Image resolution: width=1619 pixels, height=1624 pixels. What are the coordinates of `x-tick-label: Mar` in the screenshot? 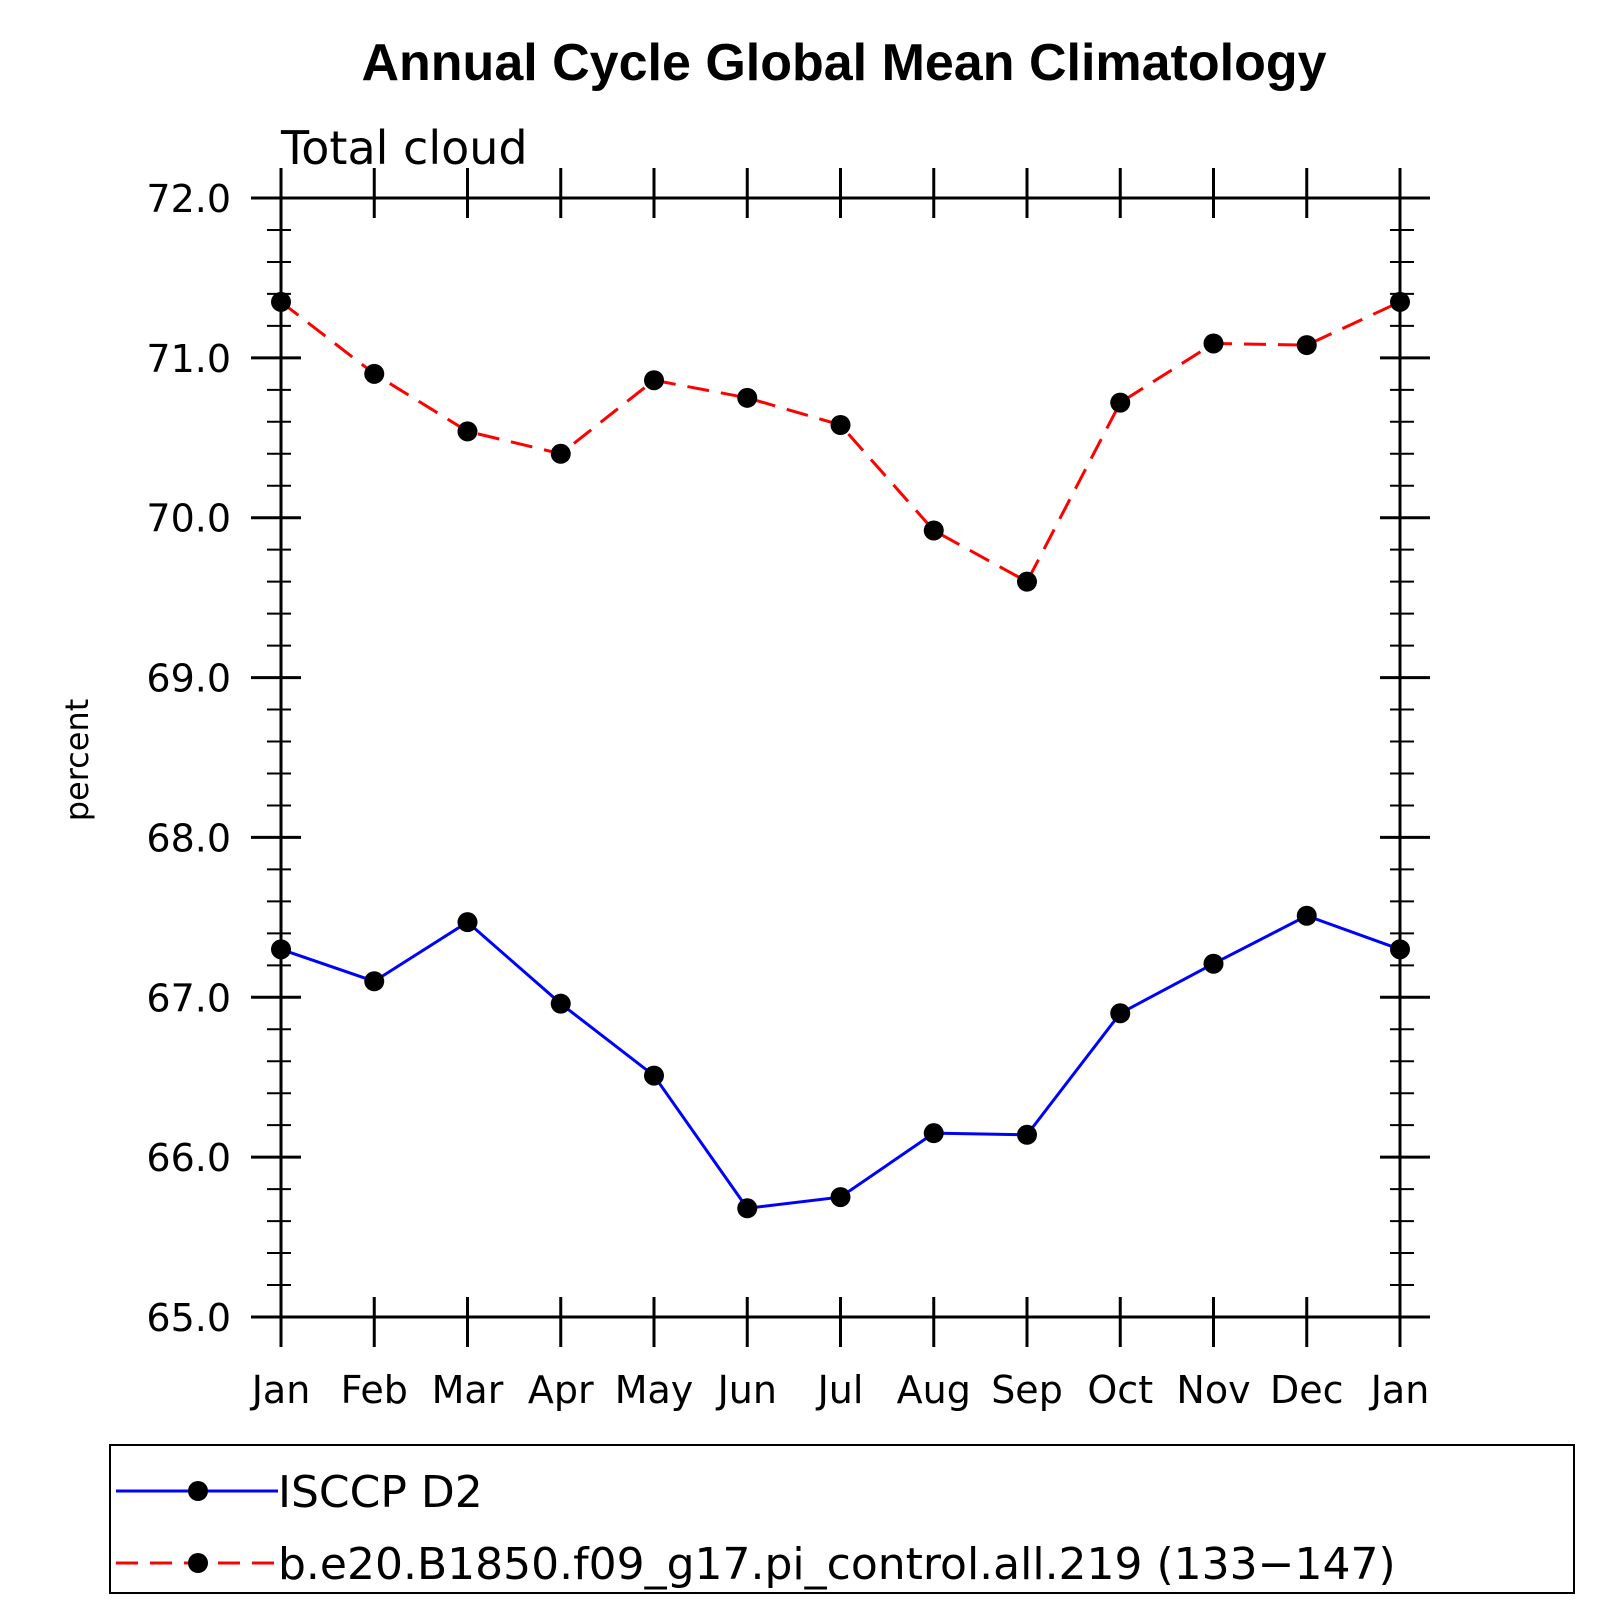 It's located at (468, 1390).